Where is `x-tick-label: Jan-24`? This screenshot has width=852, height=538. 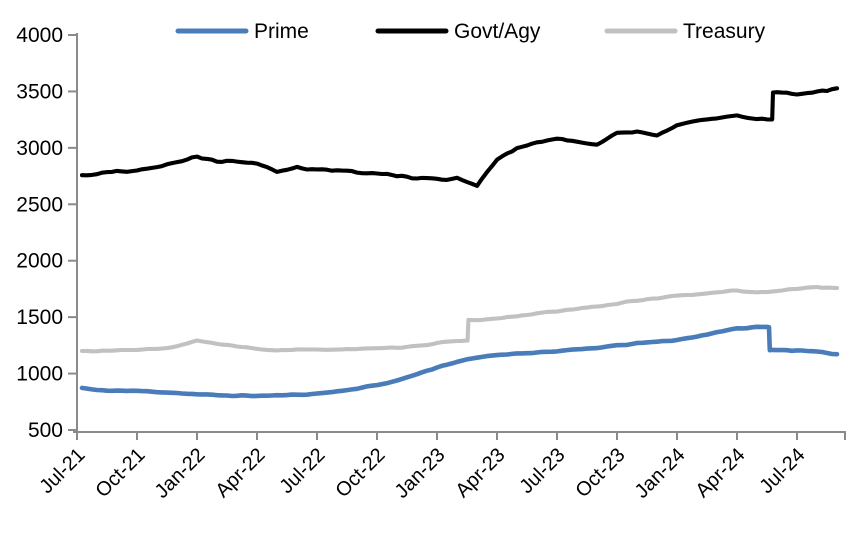
x-tick-label: Jan-24 is located at coordinates (660, 473).